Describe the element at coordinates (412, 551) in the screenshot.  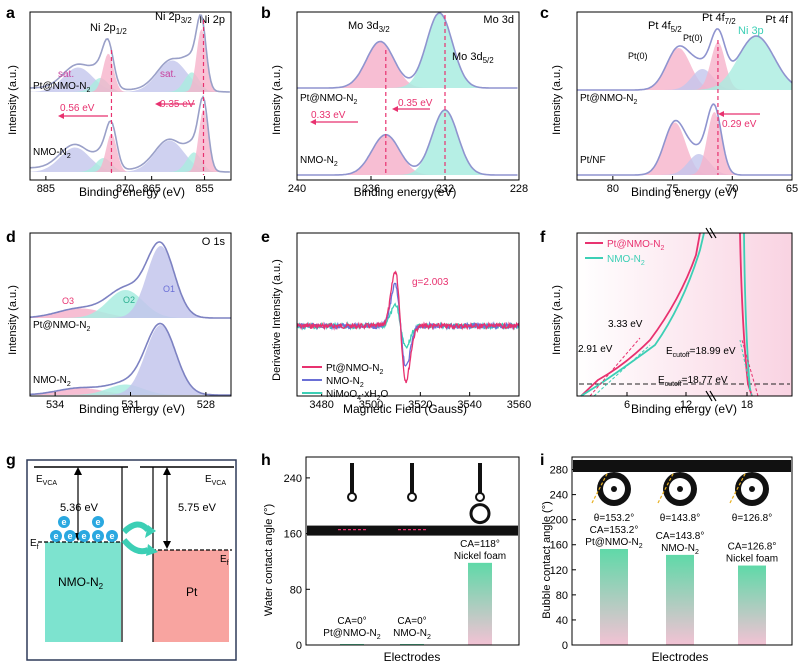
I see `panel-h-frame` at that location.